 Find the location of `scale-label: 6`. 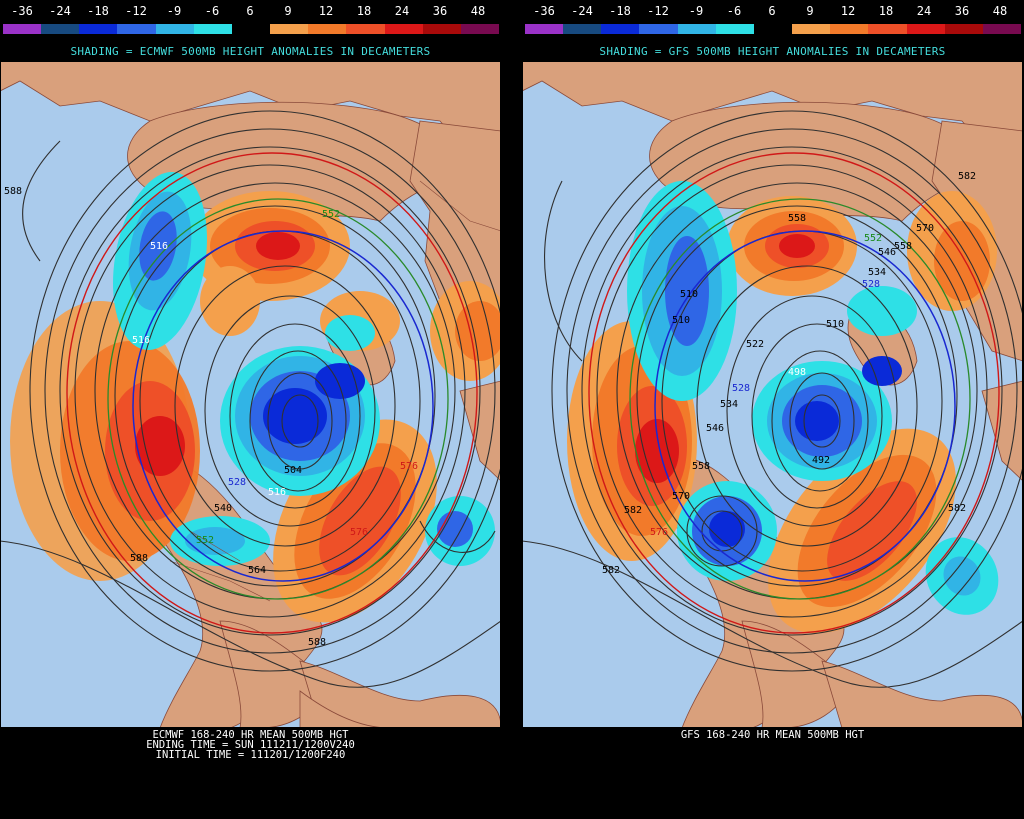

scale-label: 6 is located at coordinates (772, 11).